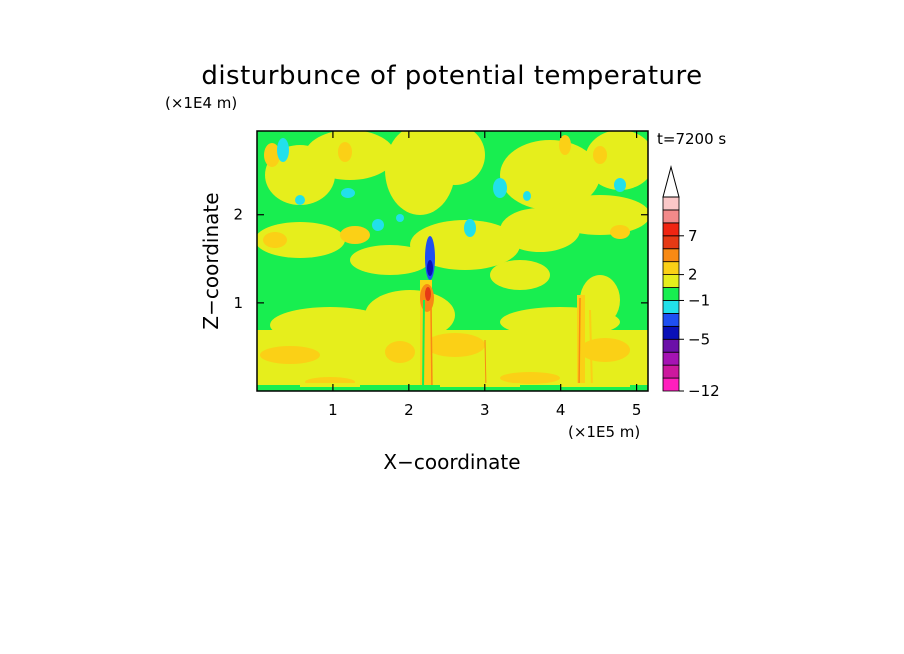 The height and width of the screenshot is (654, 904). Describe the element at coordinates (451, 187) in the screenshot. I see `cyan-patches` at that location.